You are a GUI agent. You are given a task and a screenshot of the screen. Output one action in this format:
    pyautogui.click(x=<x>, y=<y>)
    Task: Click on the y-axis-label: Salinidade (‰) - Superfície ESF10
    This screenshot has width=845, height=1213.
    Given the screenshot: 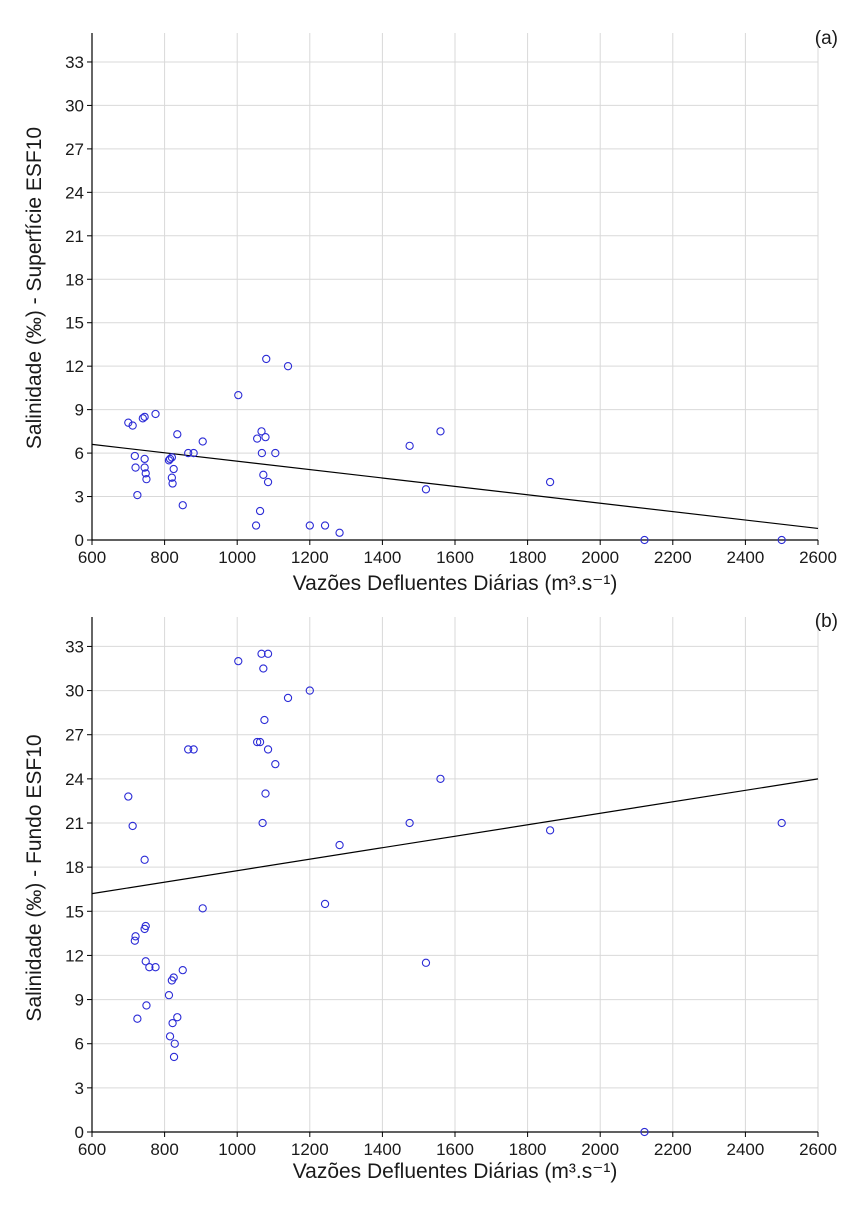 What is the action you would take?
    pyautogui.click(x=34, y=288)
    